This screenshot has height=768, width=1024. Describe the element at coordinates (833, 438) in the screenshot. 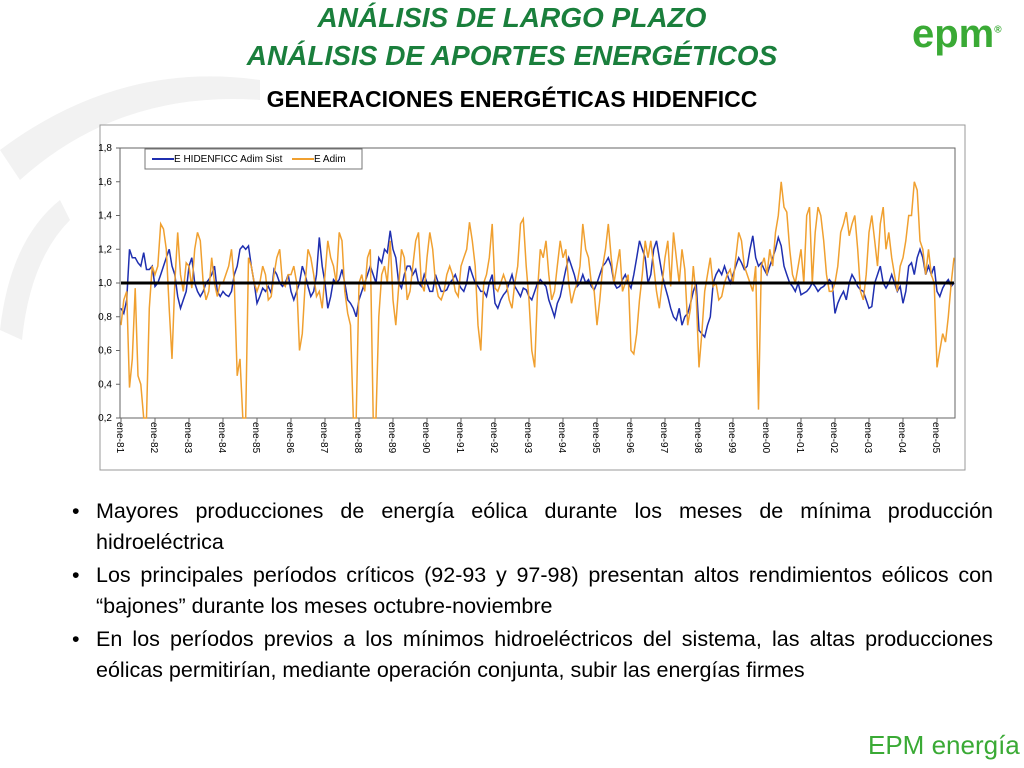

I see `x-tick-label: ene-02` at that location.